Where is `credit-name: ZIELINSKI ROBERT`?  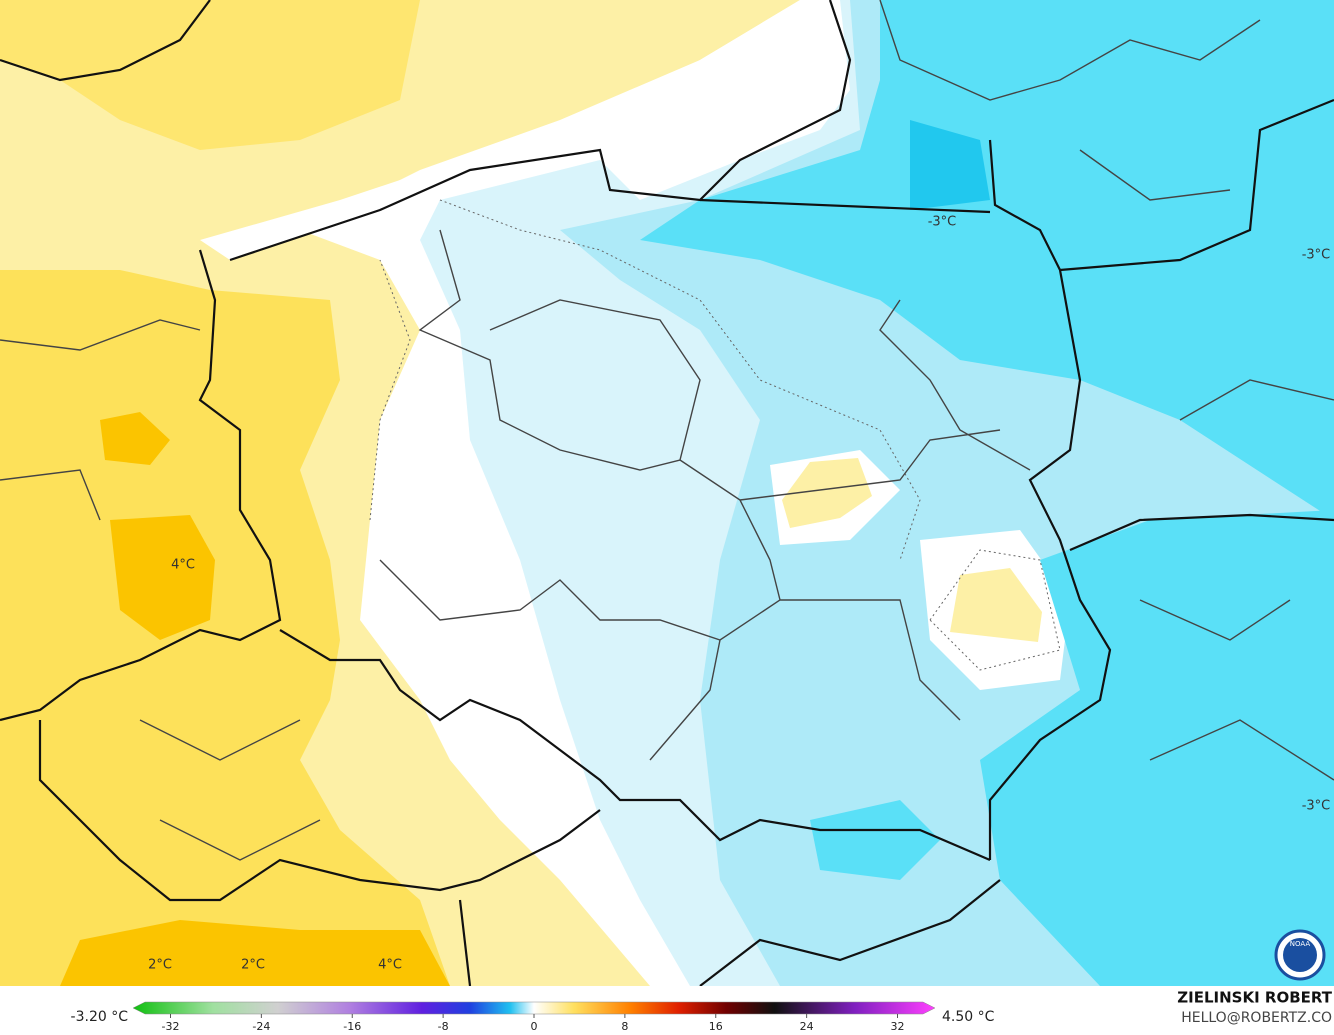 credit-name: ZIELINSKI ROBERT is located at coordinates (1254, 998).